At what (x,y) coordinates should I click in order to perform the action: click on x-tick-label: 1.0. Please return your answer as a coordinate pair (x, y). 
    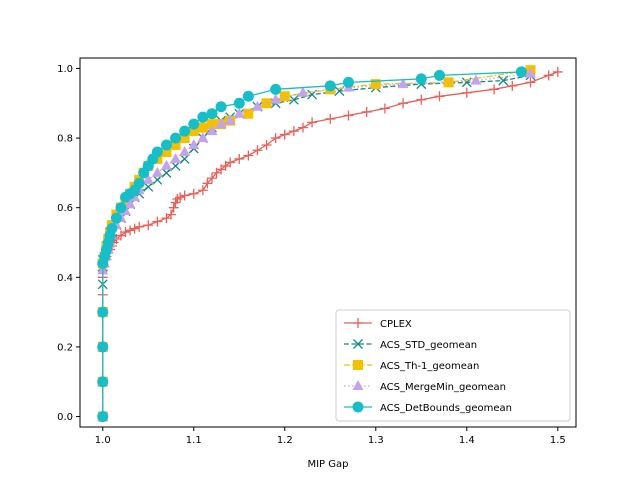
    Looking at the image, I should click on (103, 440).